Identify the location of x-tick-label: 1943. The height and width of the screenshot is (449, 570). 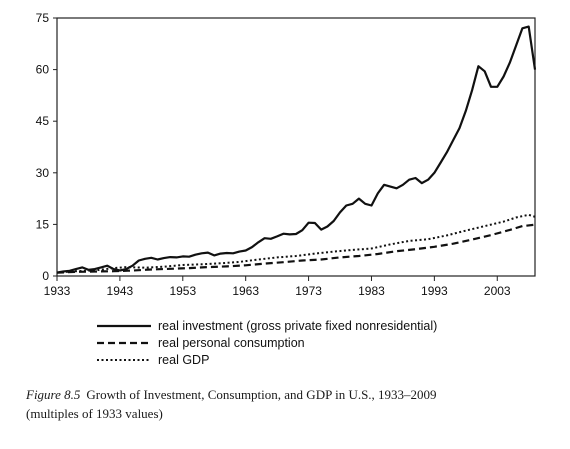
(120, 291).